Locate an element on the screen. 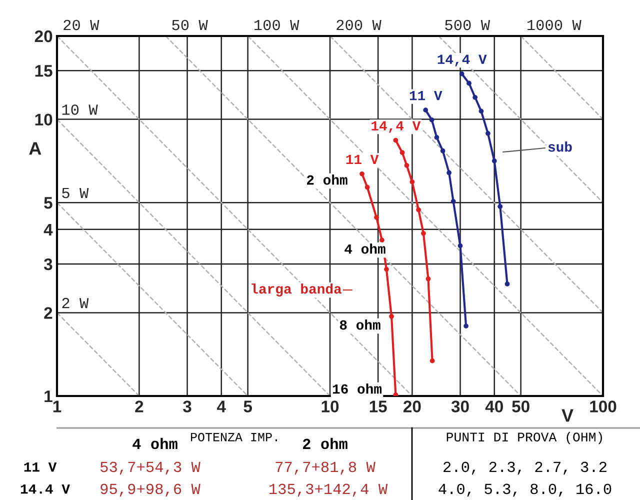 The height and width of the screenshot is (500, 640). y-tick-label: 2 is located at coordinates (48, 313).